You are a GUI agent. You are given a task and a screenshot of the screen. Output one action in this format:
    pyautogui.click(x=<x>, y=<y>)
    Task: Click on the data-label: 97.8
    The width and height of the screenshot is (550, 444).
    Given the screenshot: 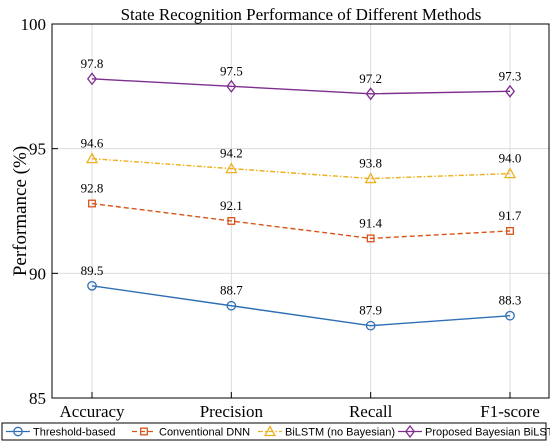 What is the action you would take?
    pyautogui.click(x=92, y=63)
    